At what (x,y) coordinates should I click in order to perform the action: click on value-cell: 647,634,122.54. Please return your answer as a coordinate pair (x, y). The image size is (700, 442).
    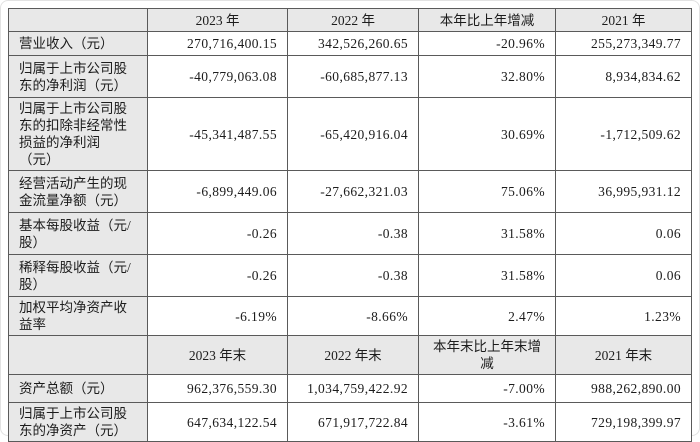
    Looking at the image, I should click on (217, 422).